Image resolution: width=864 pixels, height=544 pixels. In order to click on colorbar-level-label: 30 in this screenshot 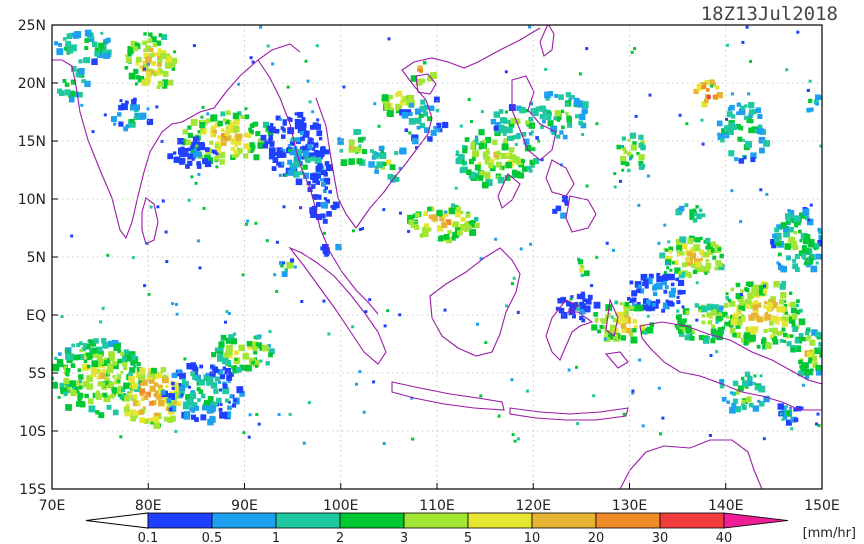, I will do `click(660, 537)`.